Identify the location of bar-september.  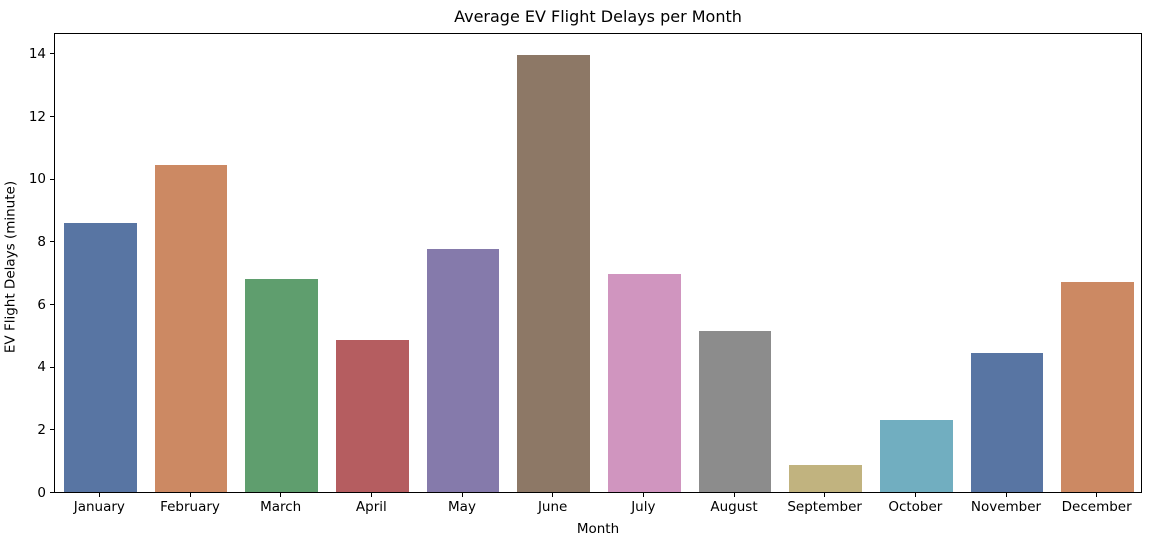
(825, 478).